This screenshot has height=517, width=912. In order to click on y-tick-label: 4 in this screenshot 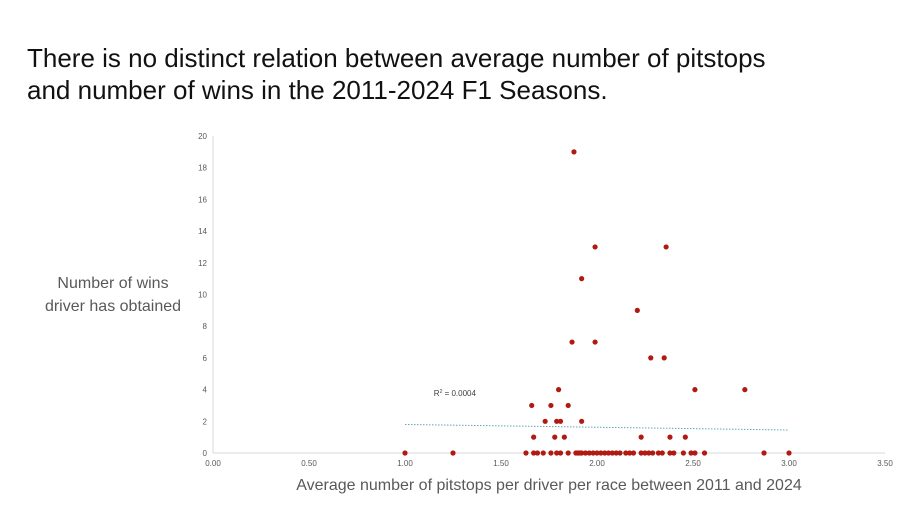, I will do `click(205, 390)`.